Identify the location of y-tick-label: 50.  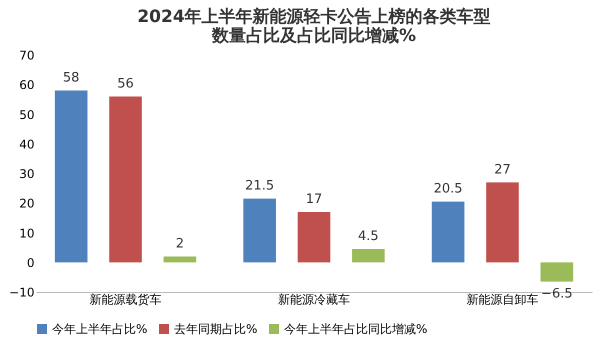
(26, 115).